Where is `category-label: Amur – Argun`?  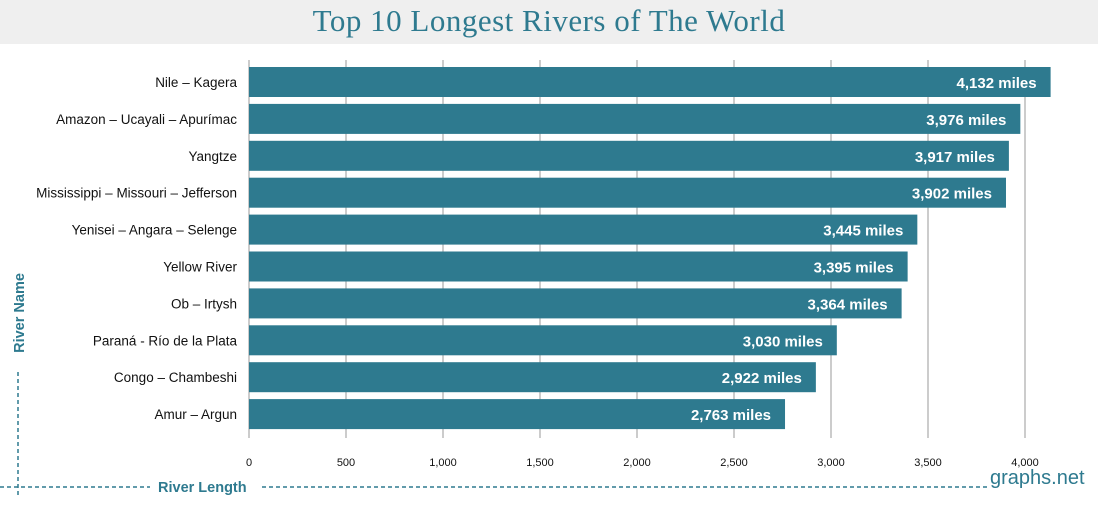
category-label: Amur – Argun is located at coordinates (195, 414).